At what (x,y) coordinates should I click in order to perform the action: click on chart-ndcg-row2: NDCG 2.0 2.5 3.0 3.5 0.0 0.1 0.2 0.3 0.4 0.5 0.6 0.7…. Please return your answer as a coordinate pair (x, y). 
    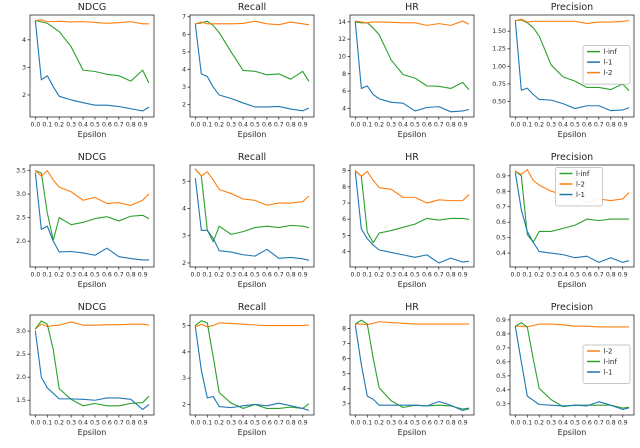
    Looking at the image, I should click on (85, 220).